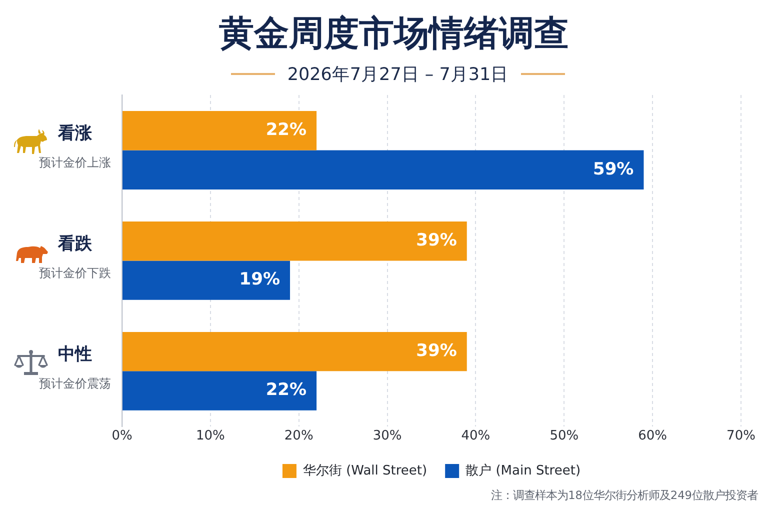 This screenshot has height=512, width=768. What do you see at coordinates (613, 169) in the screenshot?
I see `data-label: 59%` at bounding box center [613, 169].